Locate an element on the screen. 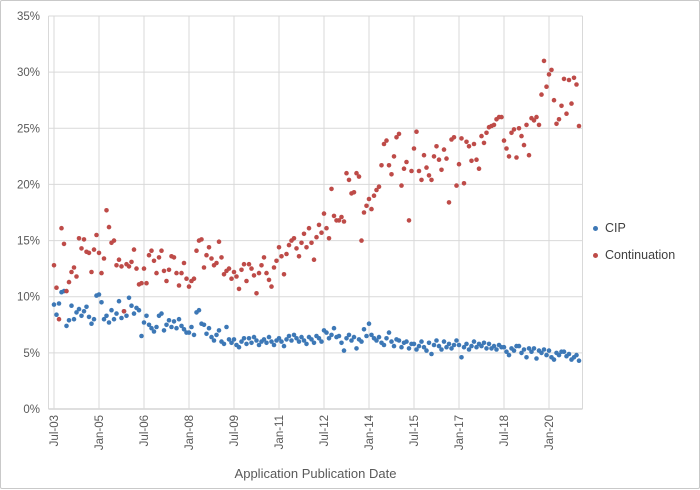  x-tick-label: Jan-20 is located at coordinates (550, 432).